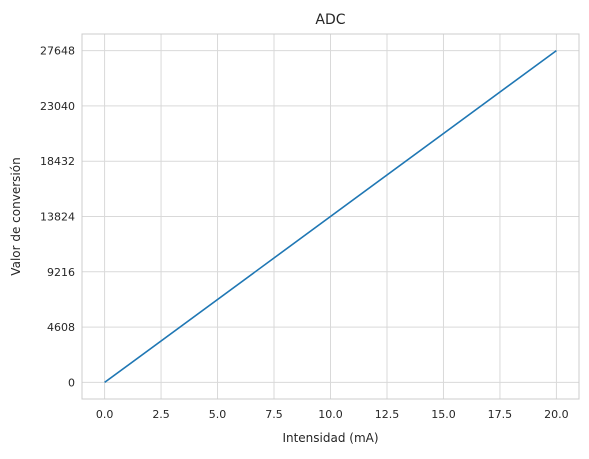 The width and height of the screenshot is (589, 459). I want to click on x-tick-label: 17.5, so click(500, 414).